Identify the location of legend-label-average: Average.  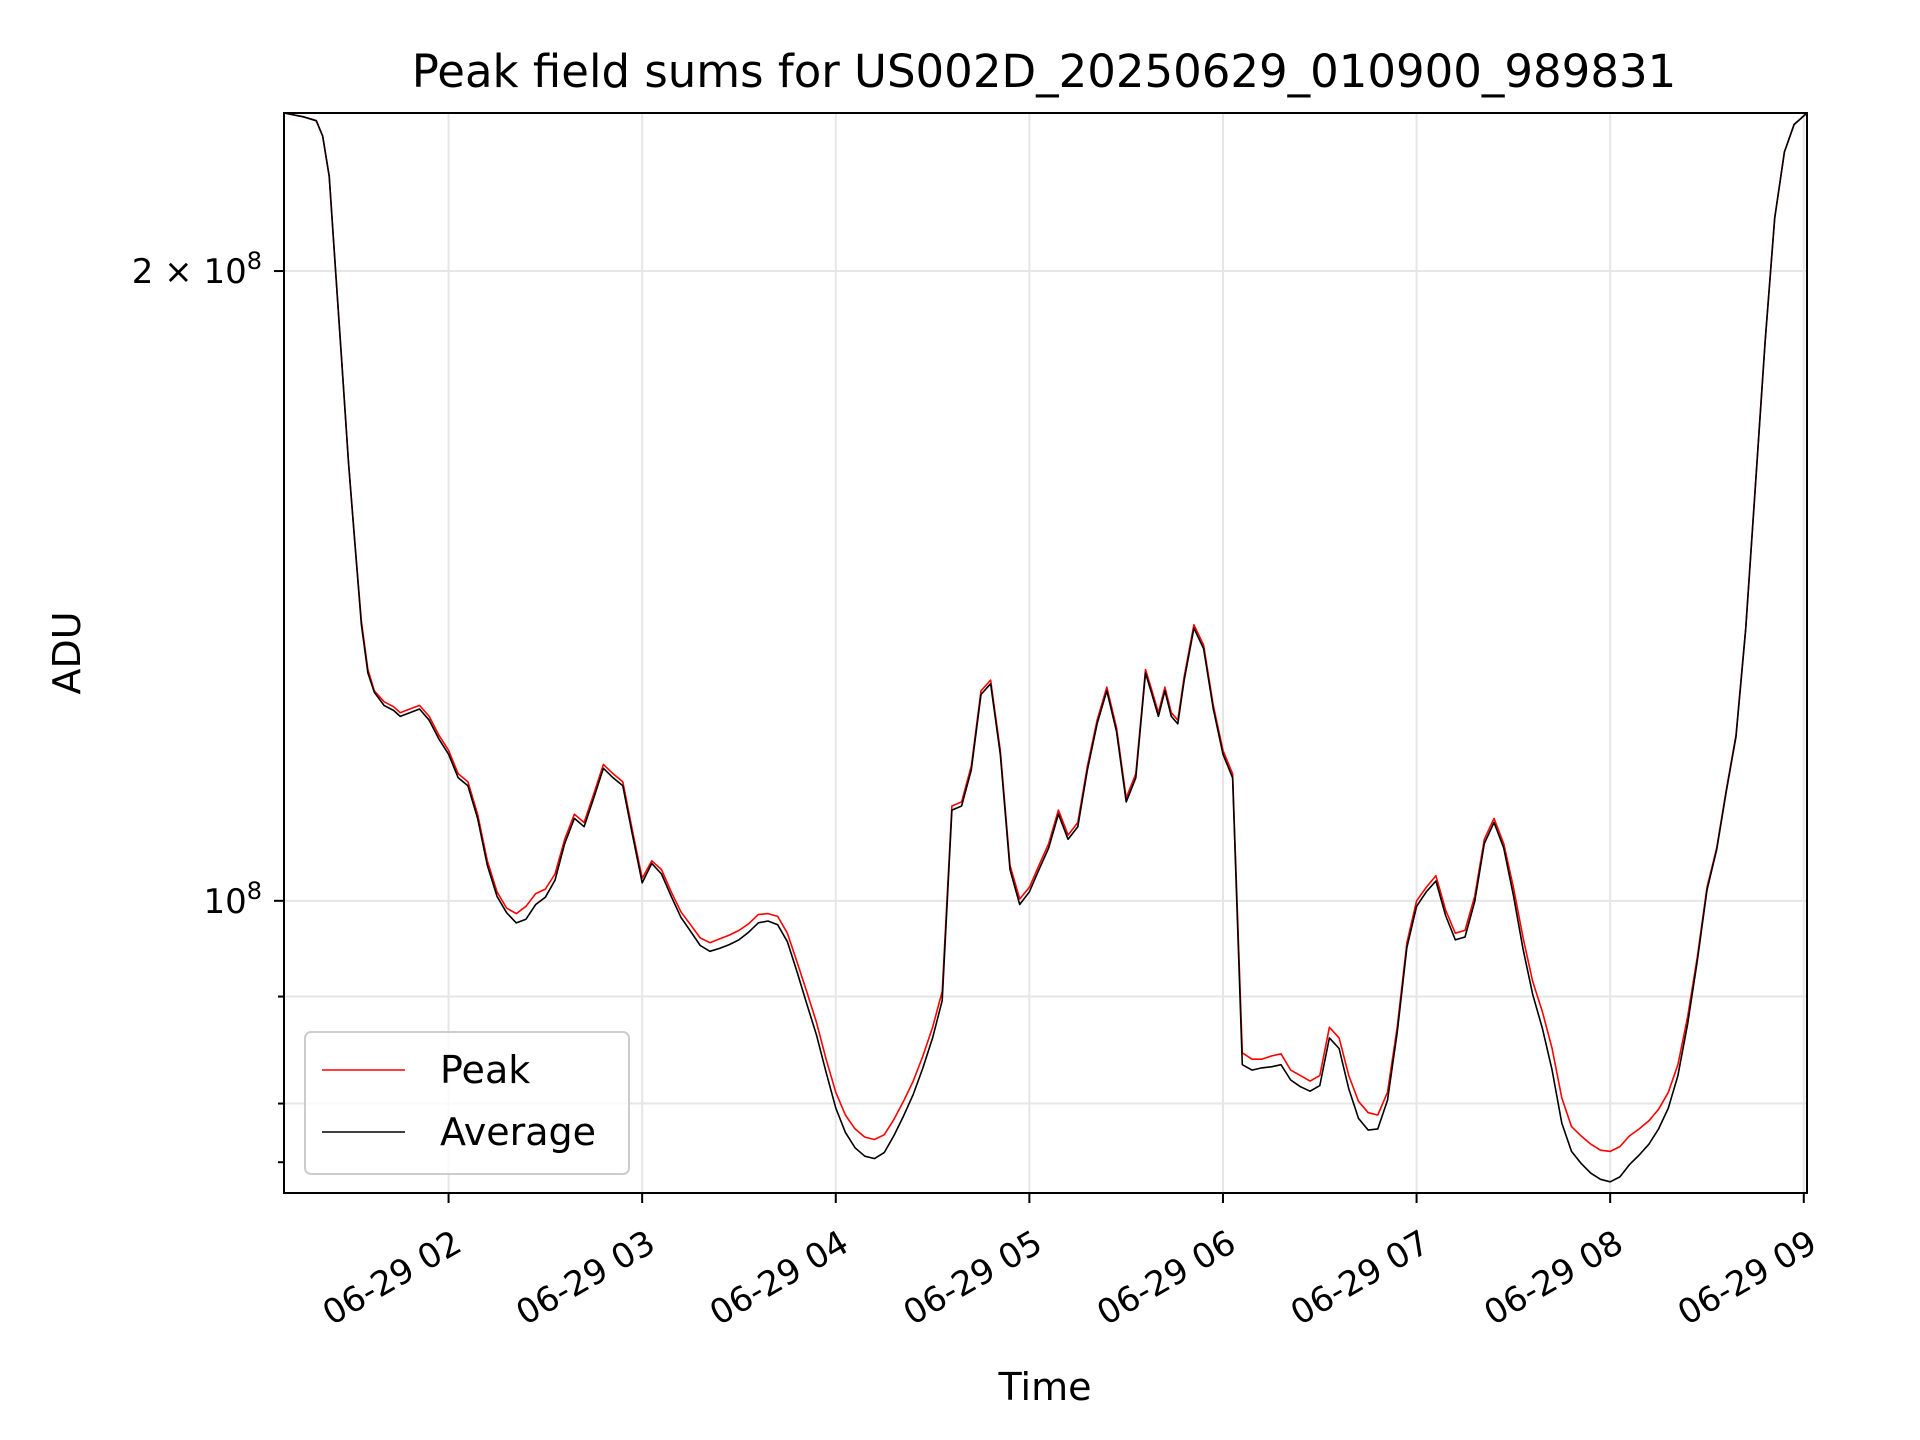
(518, 1132).